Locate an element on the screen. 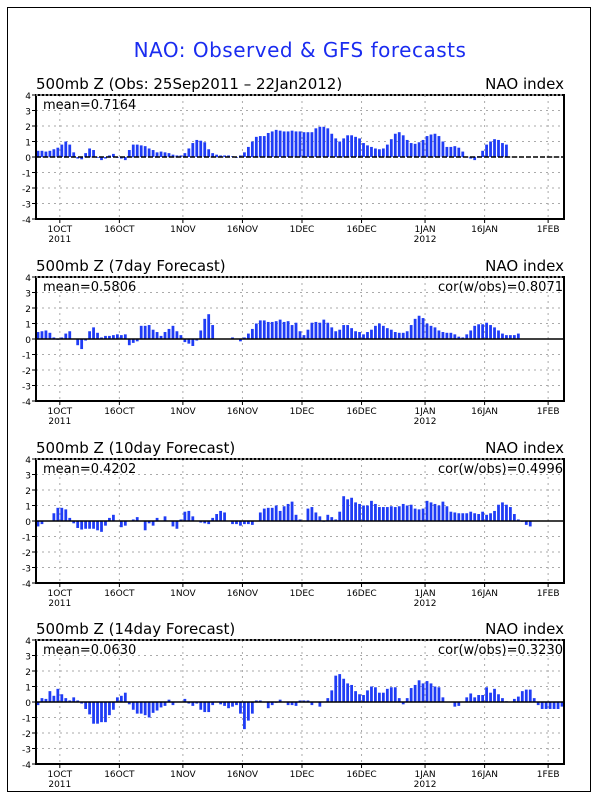 The width and height of the screenshot is (600, 800). y-tick-label: 3 is located at coordinates (28, 113).